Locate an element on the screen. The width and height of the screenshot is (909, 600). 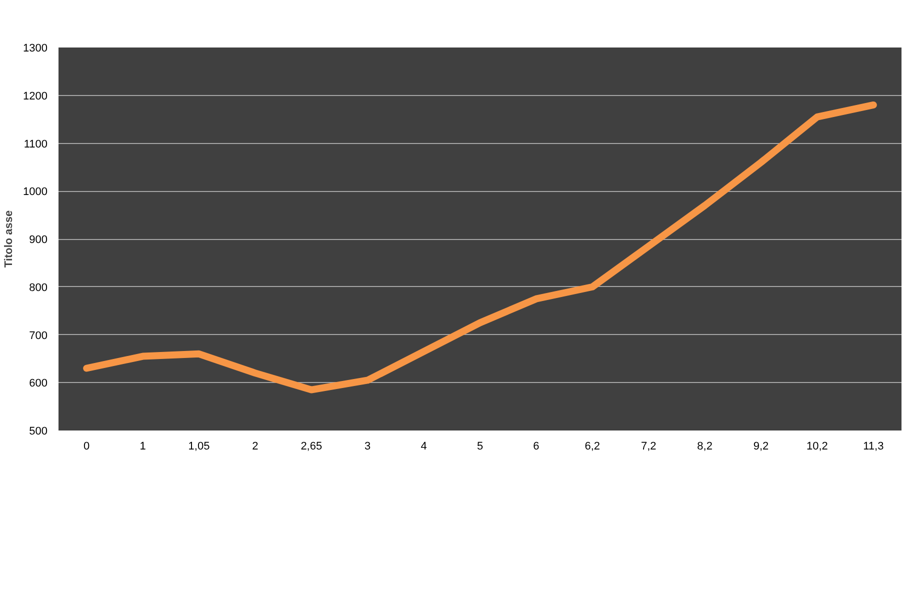
x-tick-label: 0 is located at coordinates (87, 446).